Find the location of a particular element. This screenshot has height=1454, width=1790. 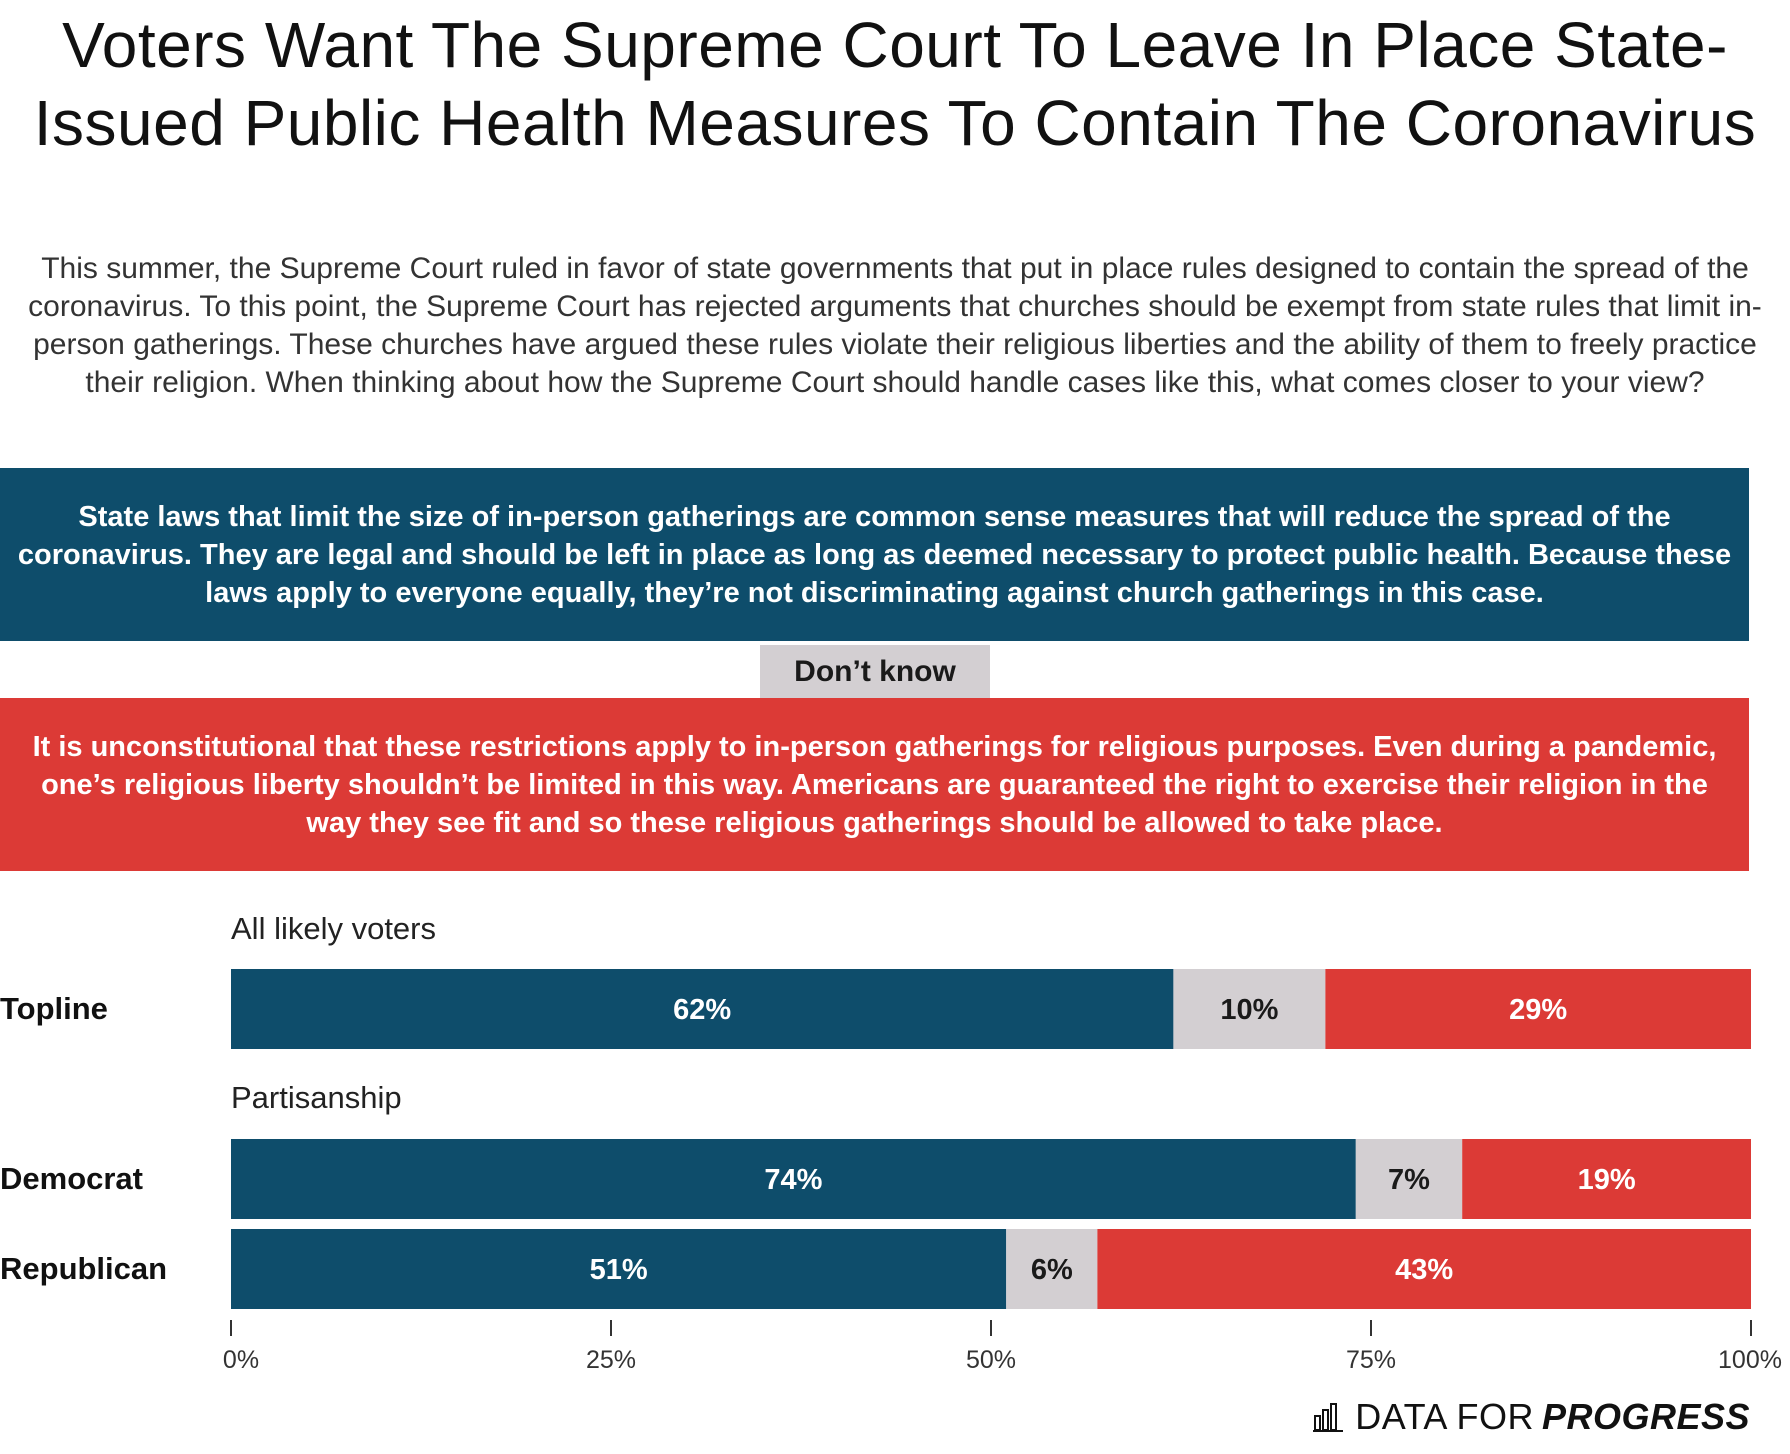

bar-republican-support is located at coordinates (619, 1269).